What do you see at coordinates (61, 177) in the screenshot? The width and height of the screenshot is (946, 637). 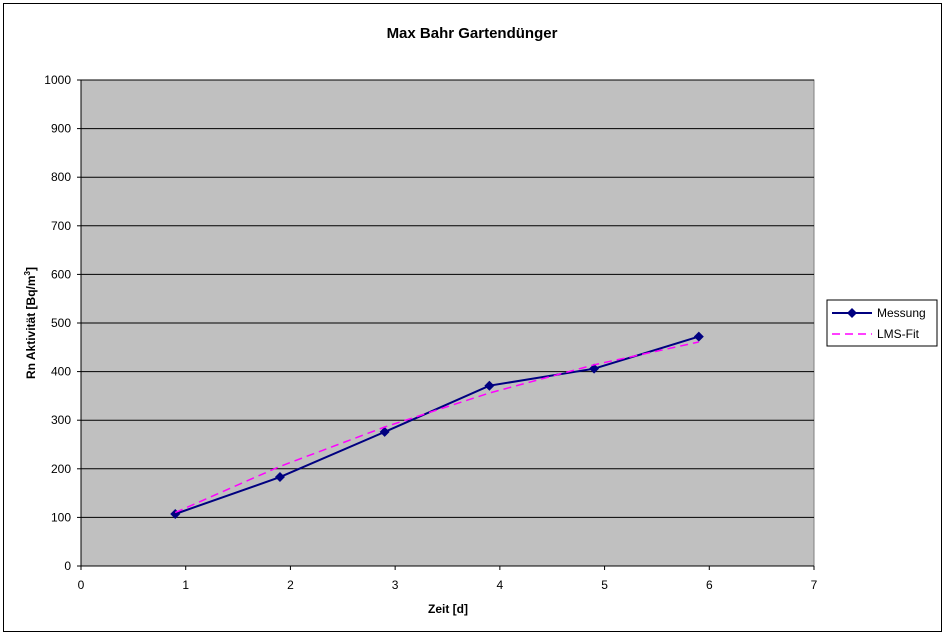 I see `y-tick-label: 800` at bounding box center [61, 177].